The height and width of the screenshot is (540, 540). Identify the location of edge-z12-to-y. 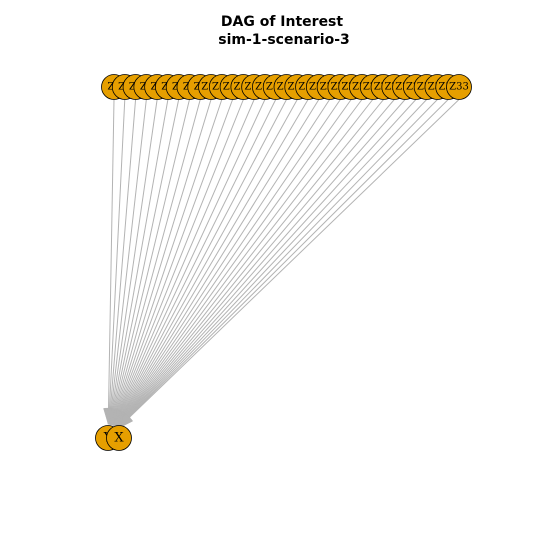
(173, 262).